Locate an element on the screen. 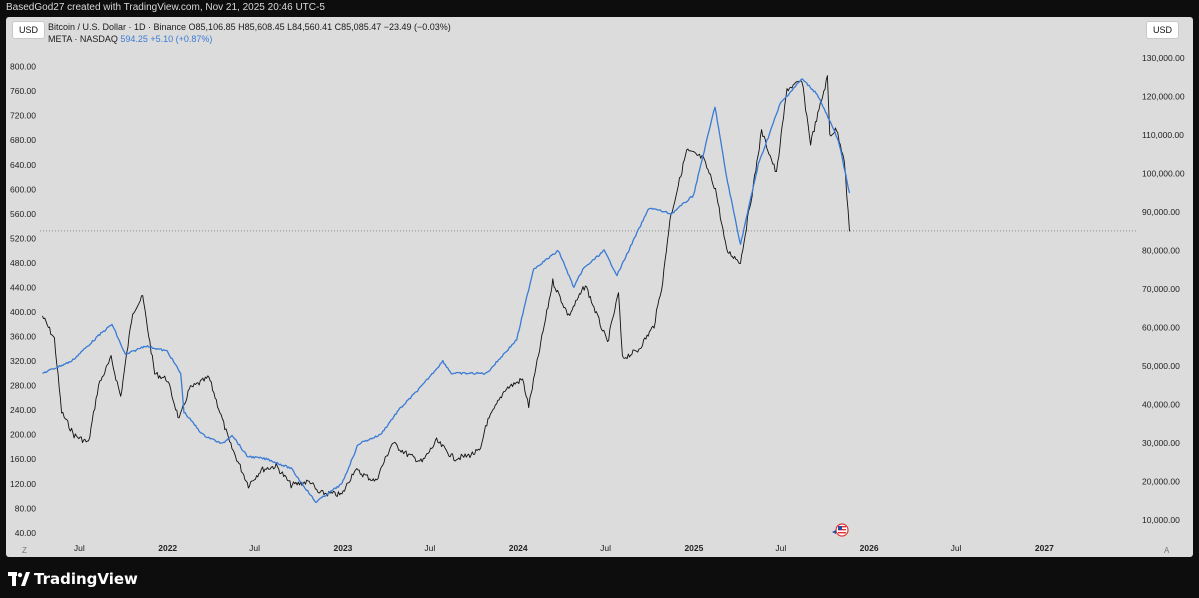 The height and width of the screenshot is (598, 1199). left-axis-tick-label: 440.00 is located at coordinates (23, 287).